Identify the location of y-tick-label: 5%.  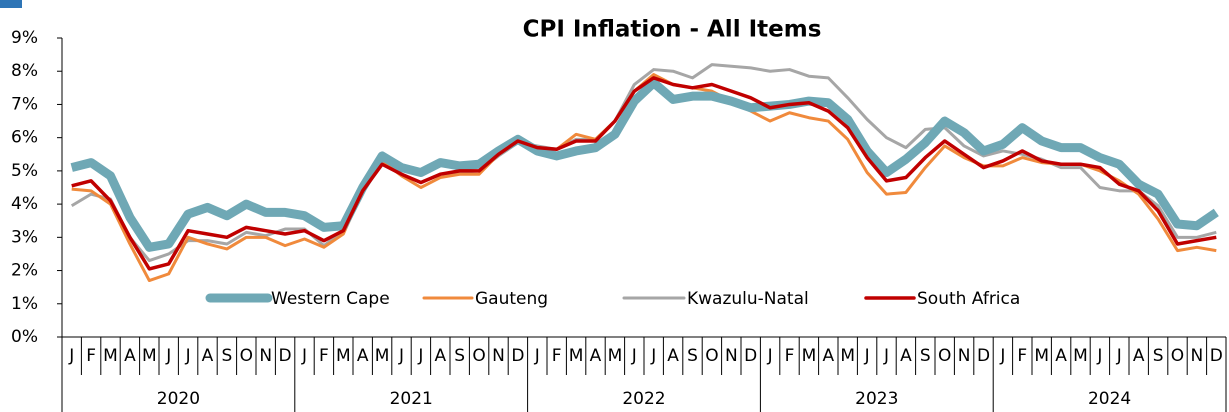
(24, 171).